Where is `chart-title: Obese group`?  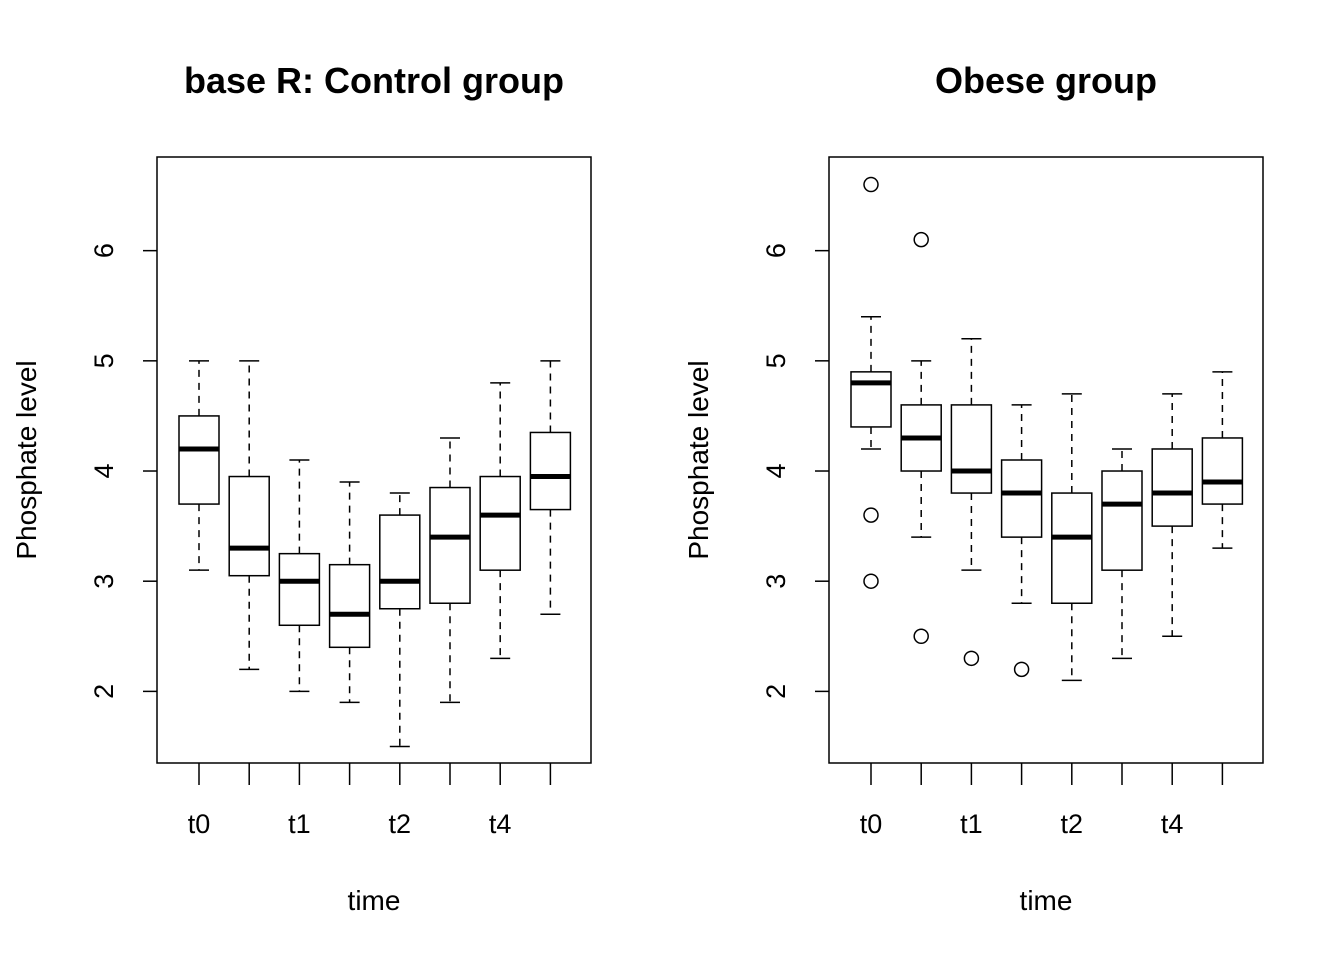 chart-title: Obese group is located at coordinates (1046, 80).